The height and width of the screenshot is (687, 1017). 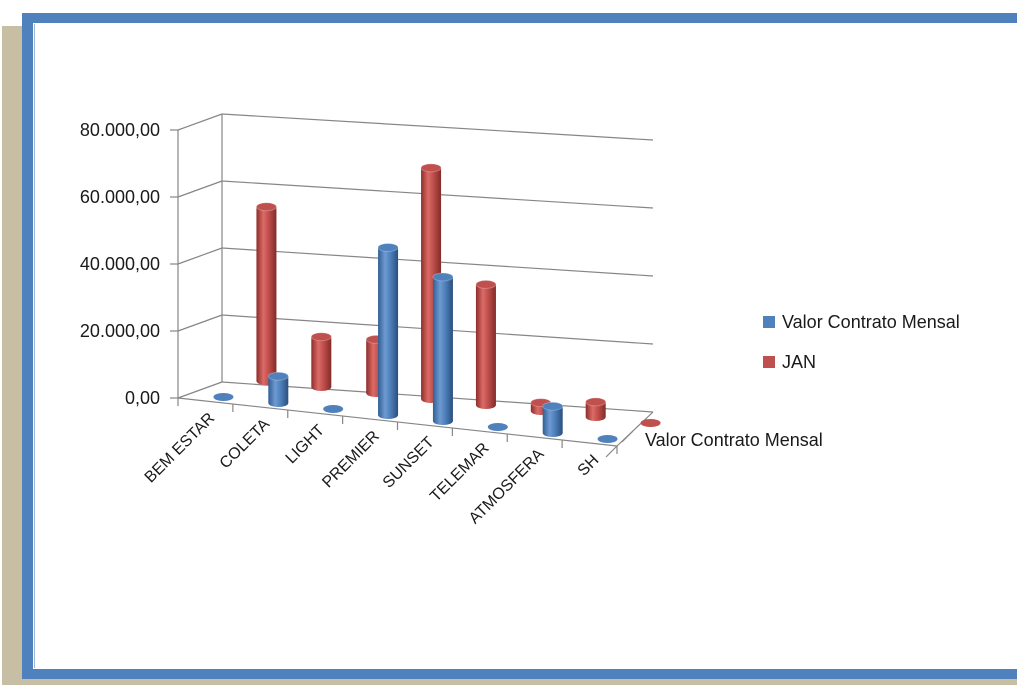 I want to click on legend-label: Valor Contrato Mensal, so click(x=871, y=322).